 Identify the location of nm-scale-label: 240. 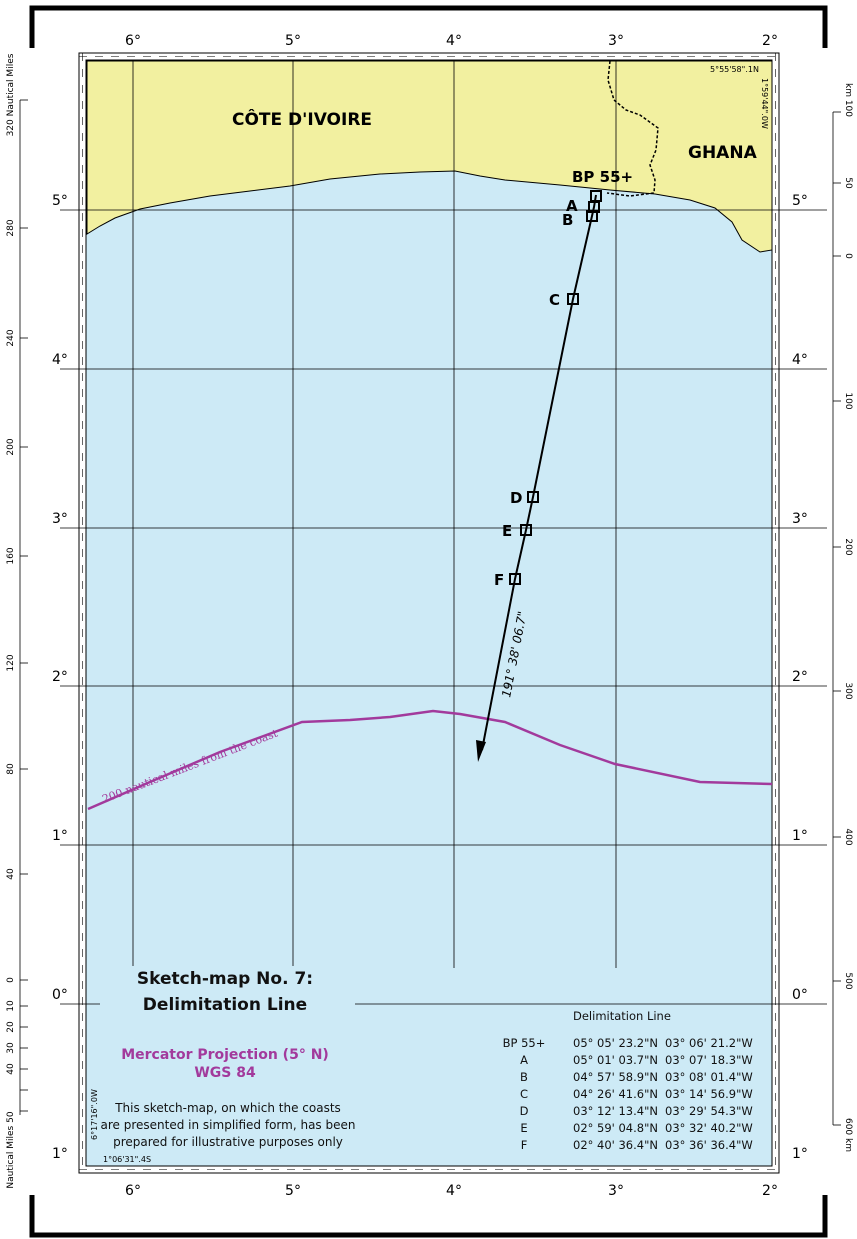
(11, 337).